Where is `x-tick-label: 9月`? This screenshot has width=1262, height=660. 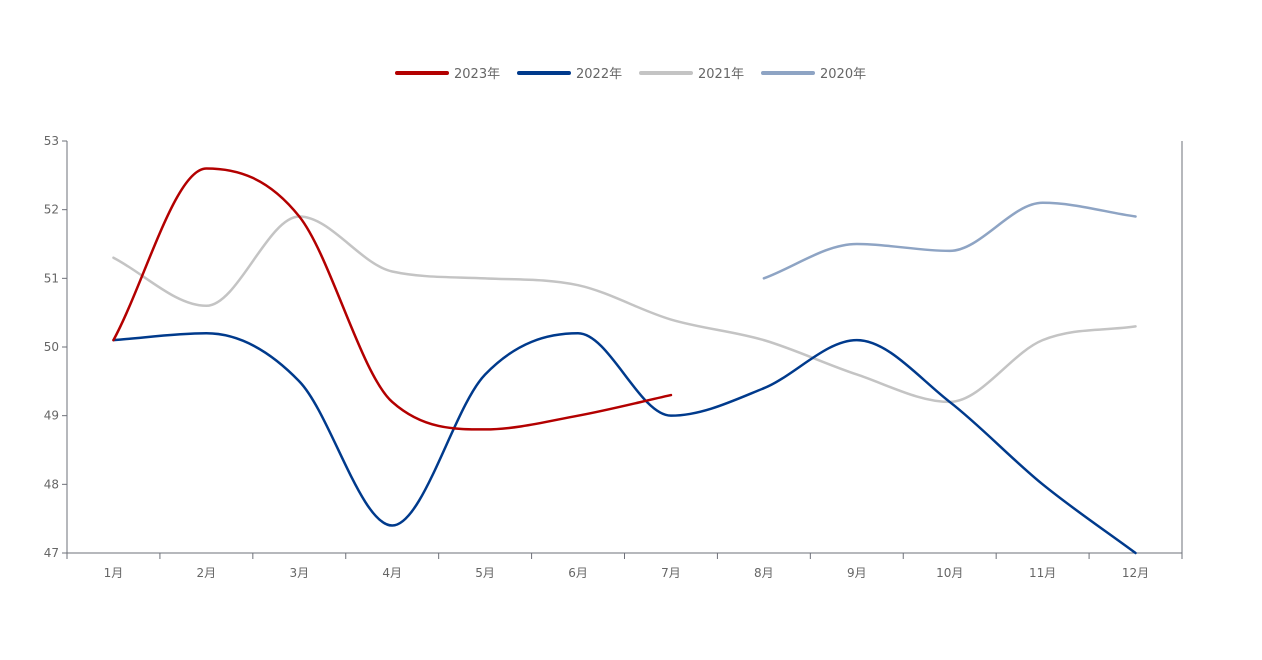 x-tick-label: 9月 is located at coordinates (857, 573).